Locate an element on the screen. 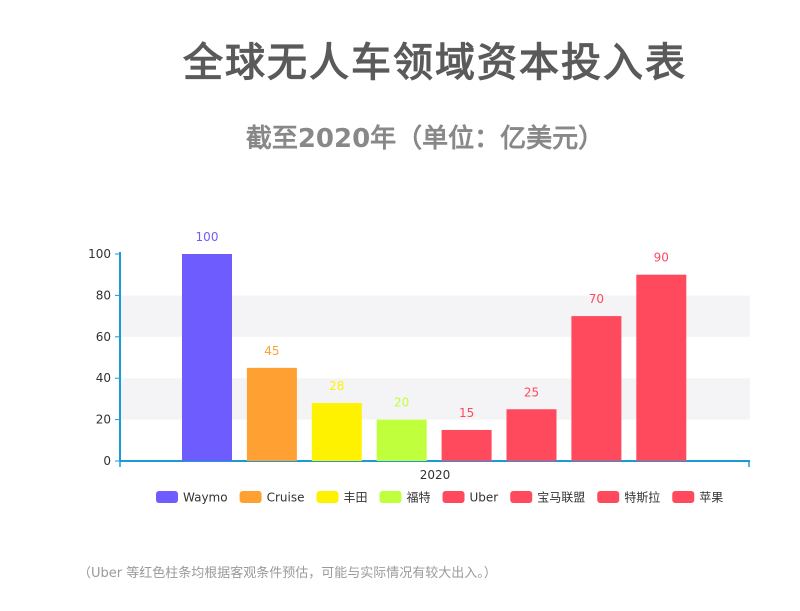 The image size is (800, 611). y-tick-label: 60 is located at coordinates (103, 337).